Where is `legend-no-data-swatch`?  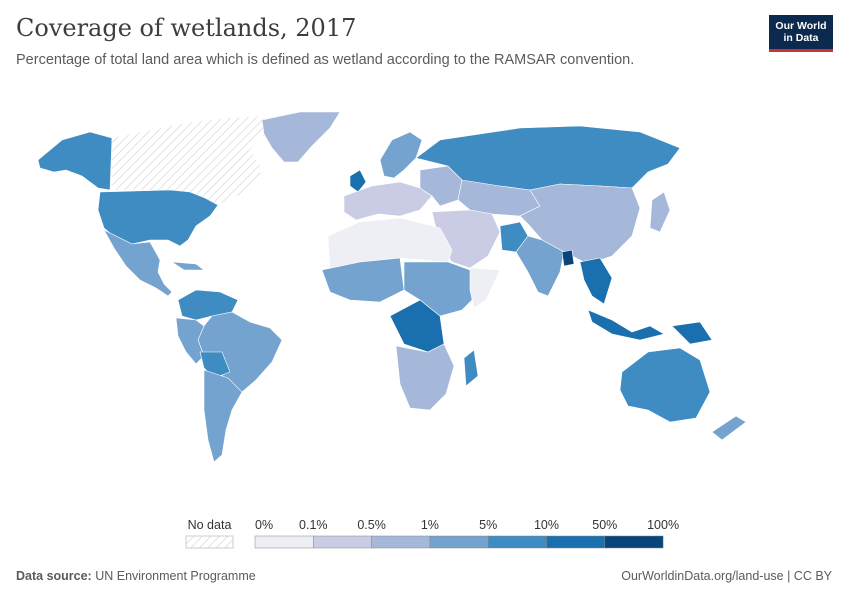 legend-no-data-swatch is located at coordinates (209, 542).